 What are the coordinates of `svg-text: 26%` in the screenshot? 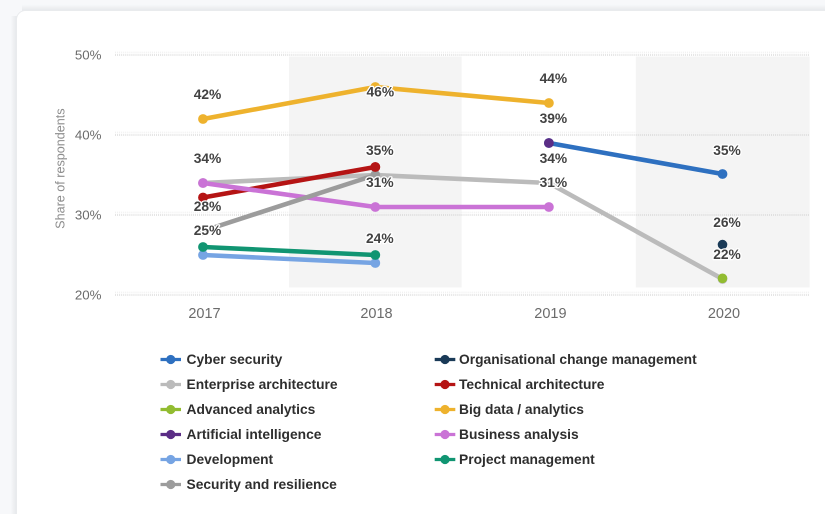 It's located at (727, 222).